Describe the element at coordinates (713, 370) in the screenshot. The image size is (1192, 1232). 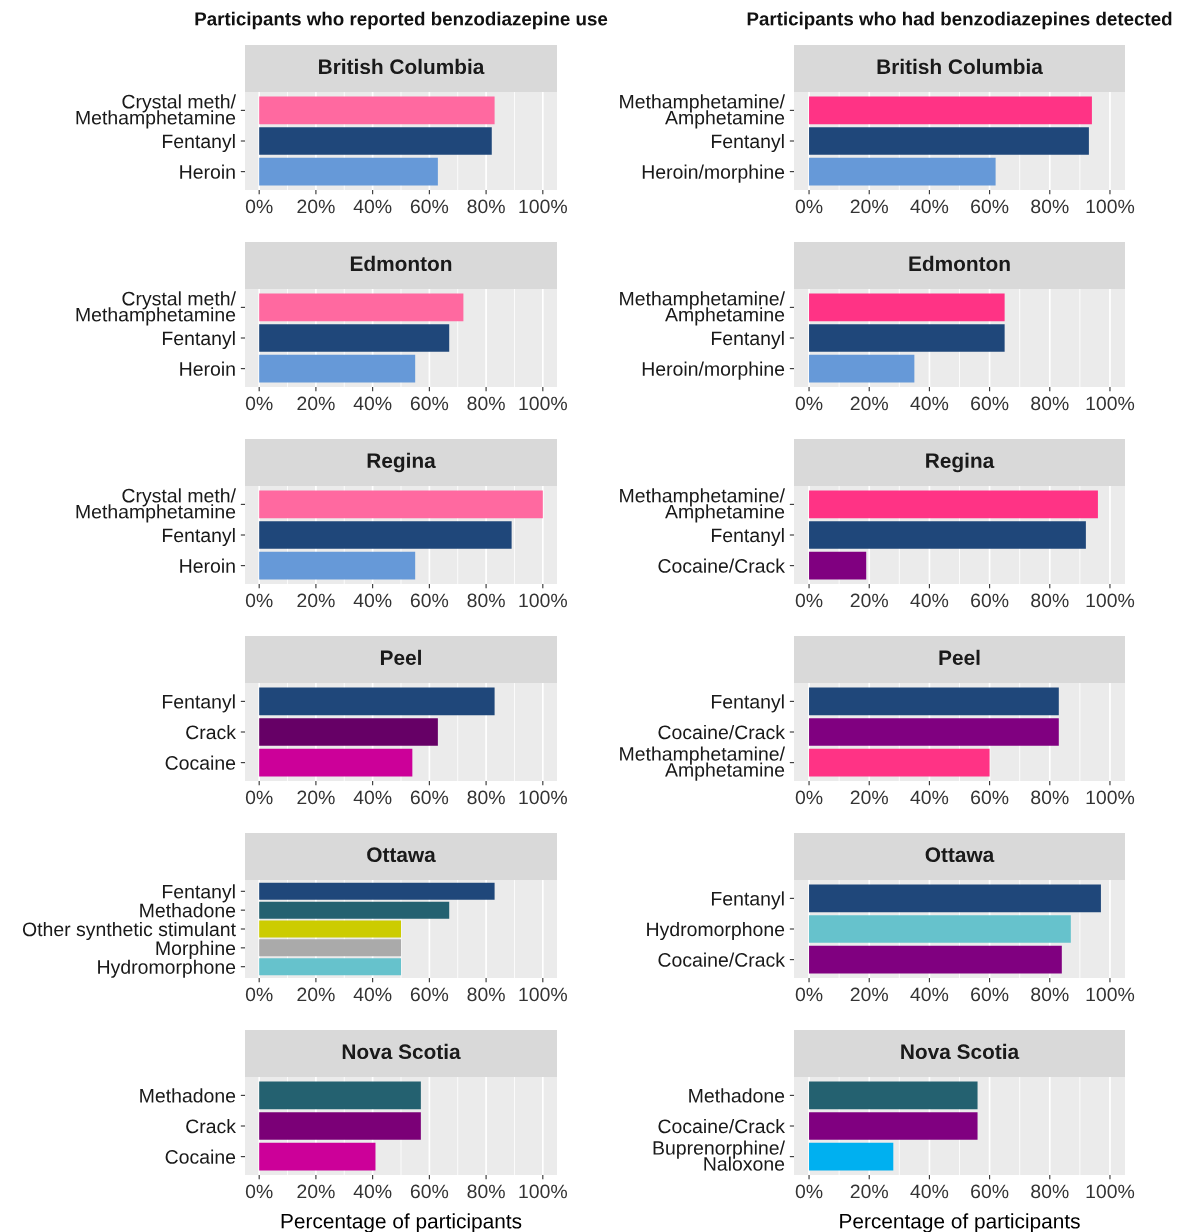
I see `y-tick-label: Heroin/morphine` at that location.